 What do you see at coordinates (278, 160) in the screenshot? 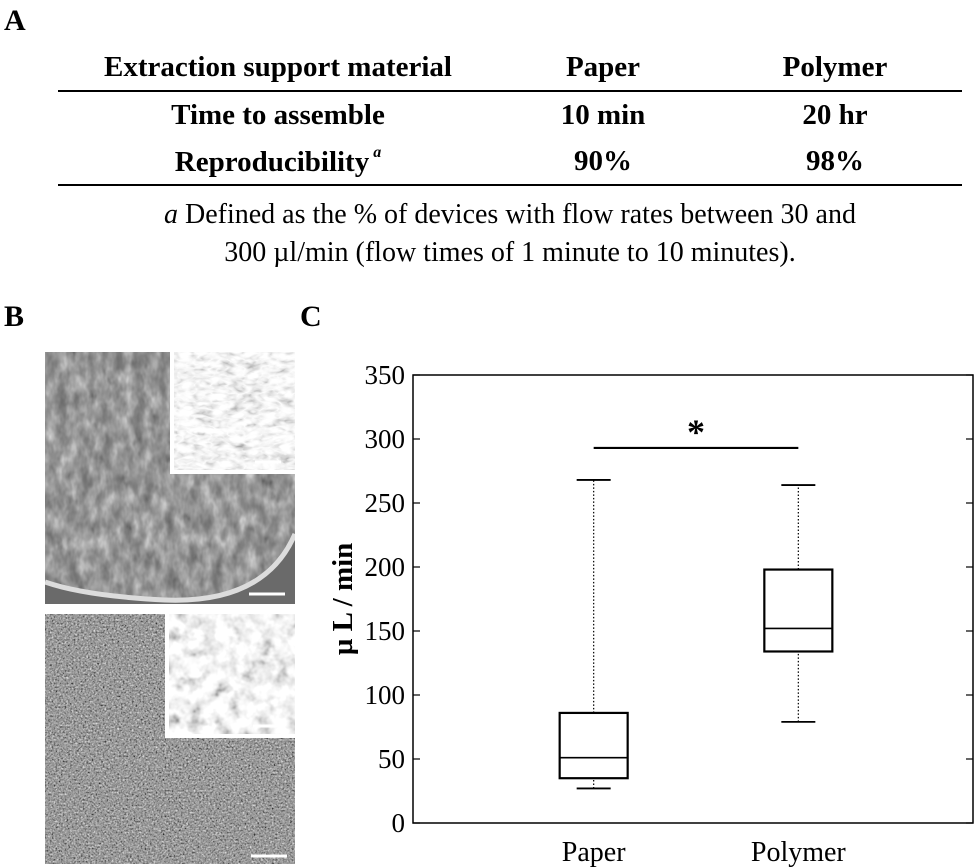
I see `row-label: Reproducibility a` at bounding box center [278, 160].